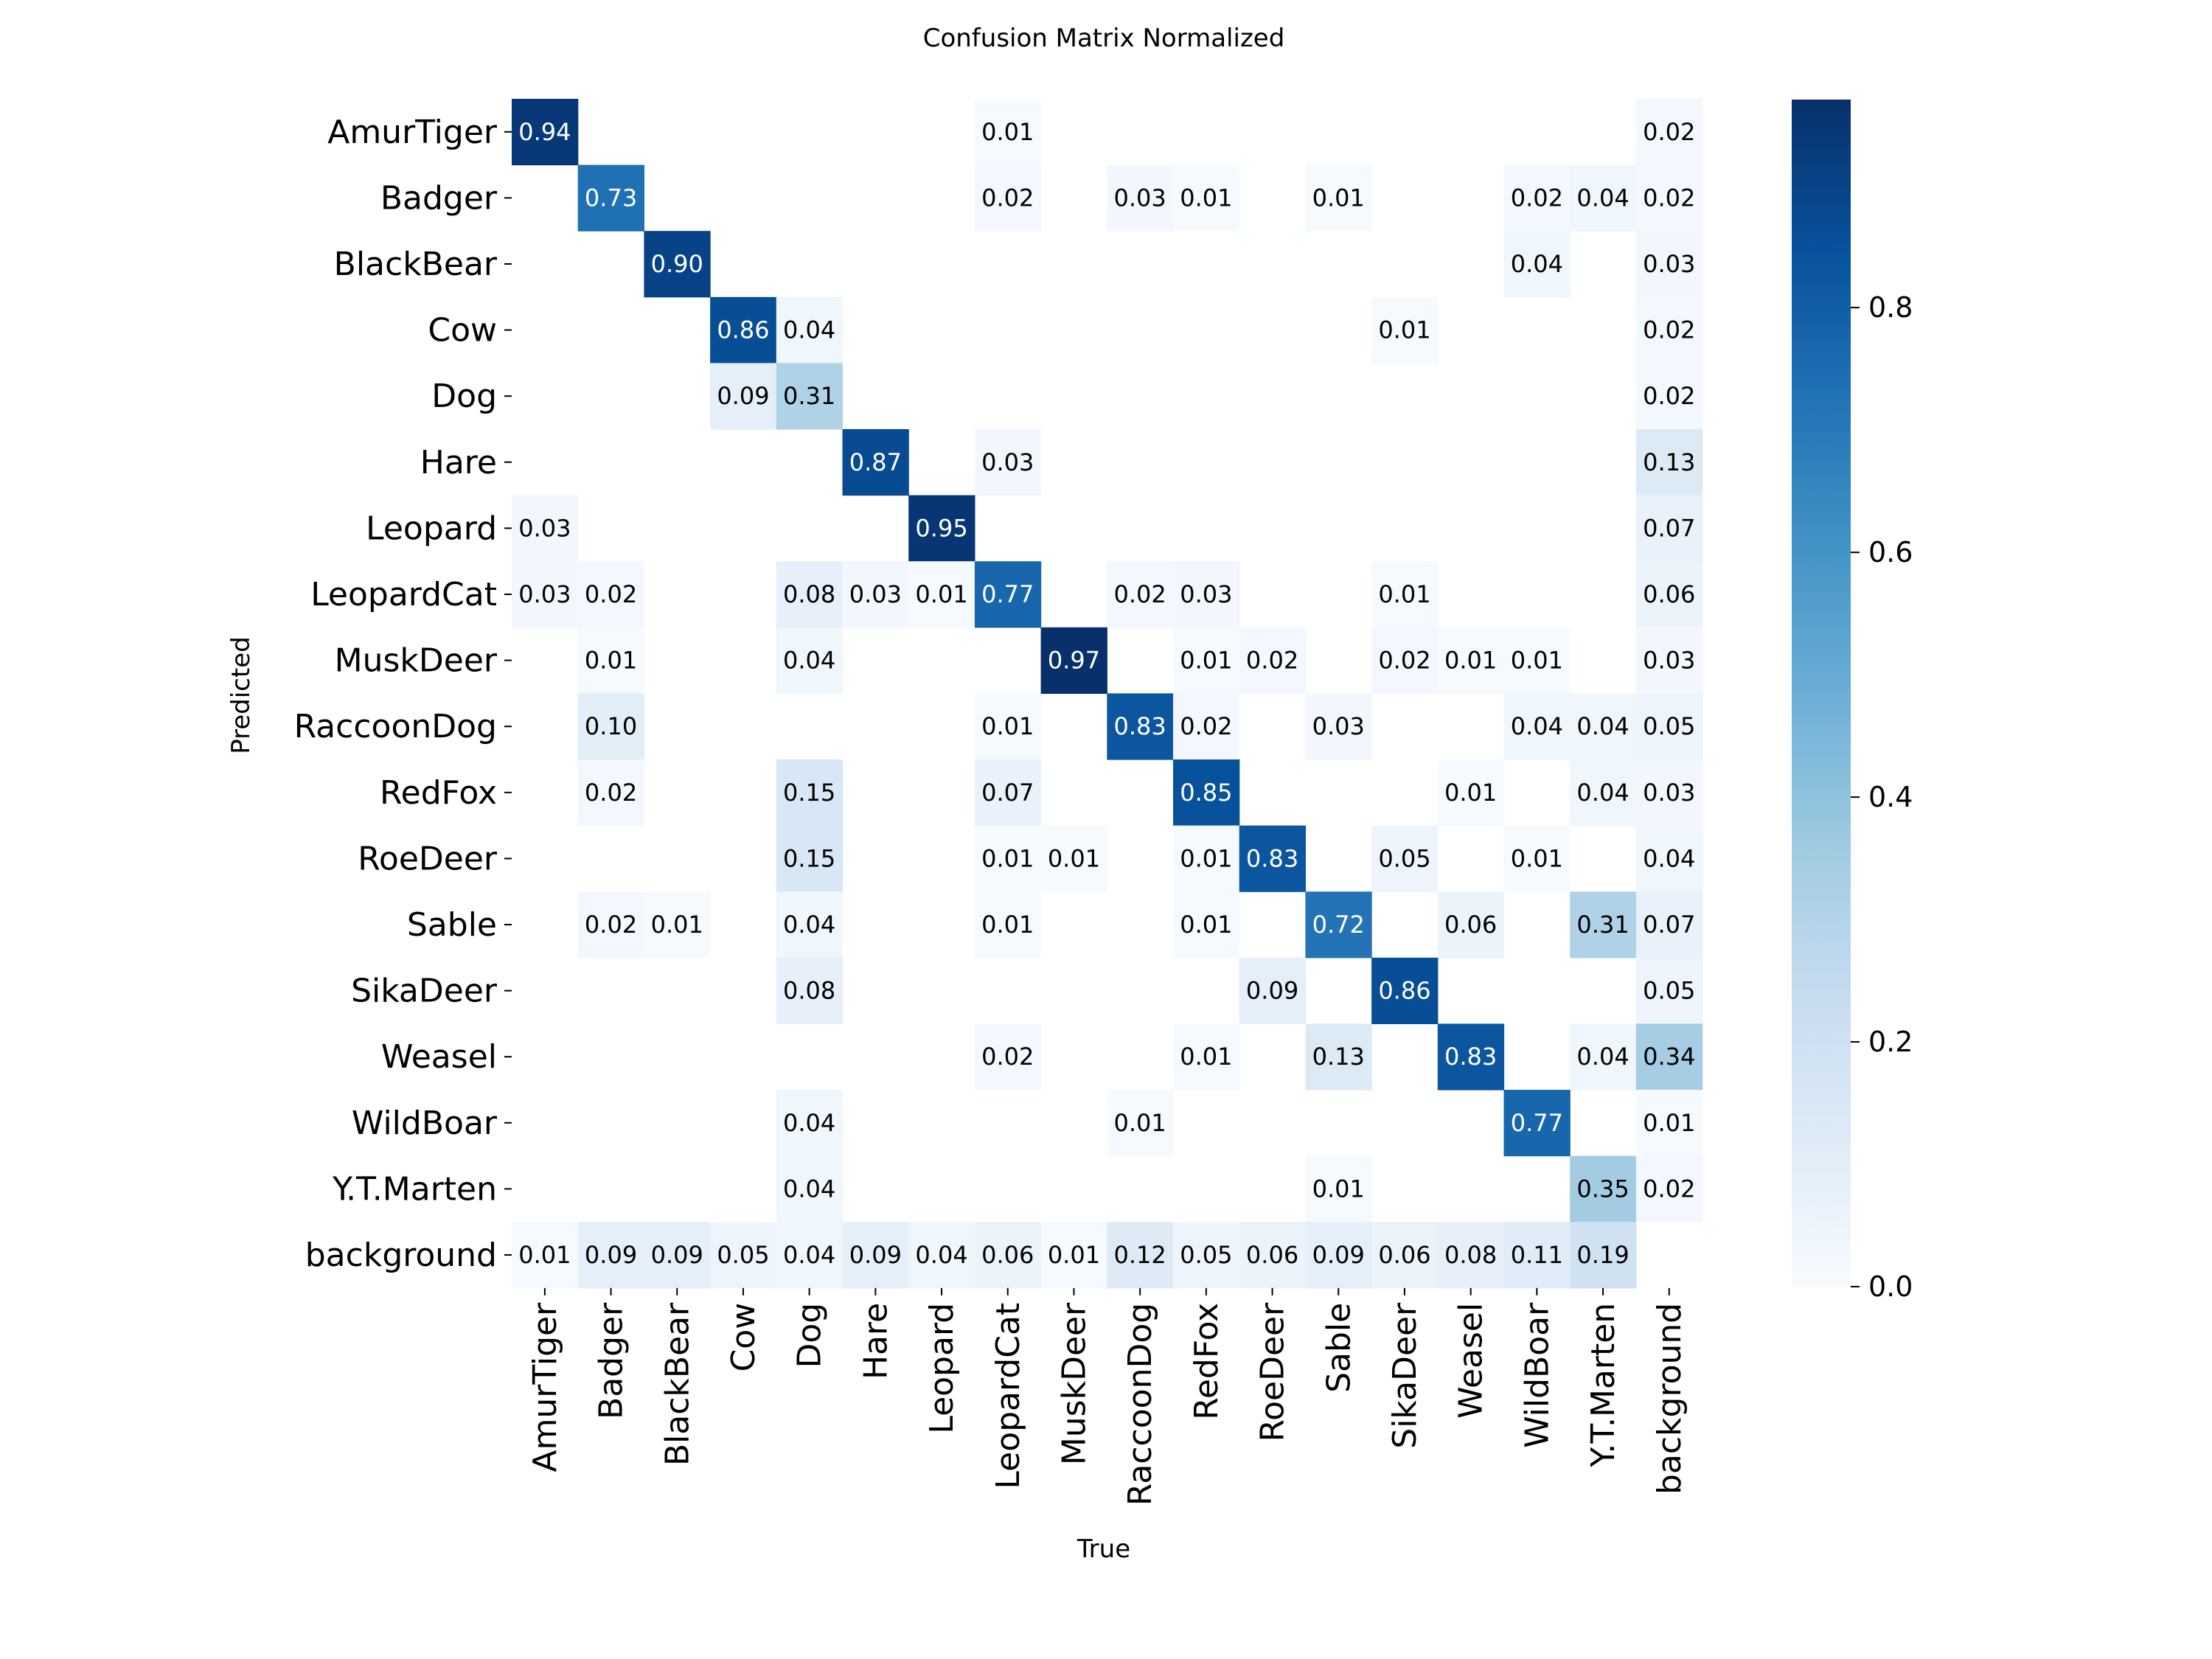 The width and height of the screenshot is (2212, 1659). What do you see at coordinates (677, 1384) in the screenshot?
I see `x-tick-label: BlackBear` at bounding box center [677, 1384].